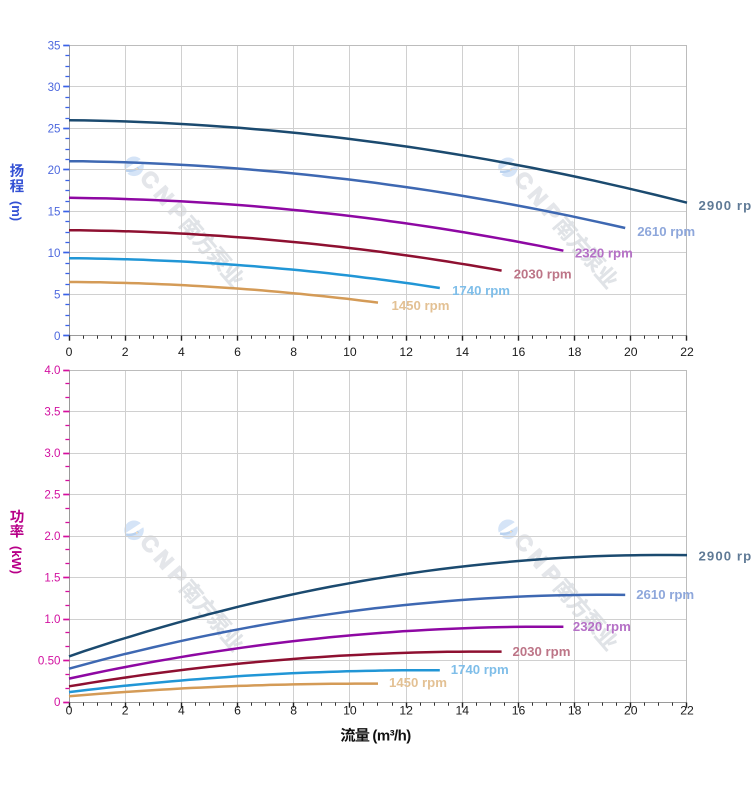 The height and width of the screenshot is (797, 752). I want to click on svg-text: 35, so click(54, 46).